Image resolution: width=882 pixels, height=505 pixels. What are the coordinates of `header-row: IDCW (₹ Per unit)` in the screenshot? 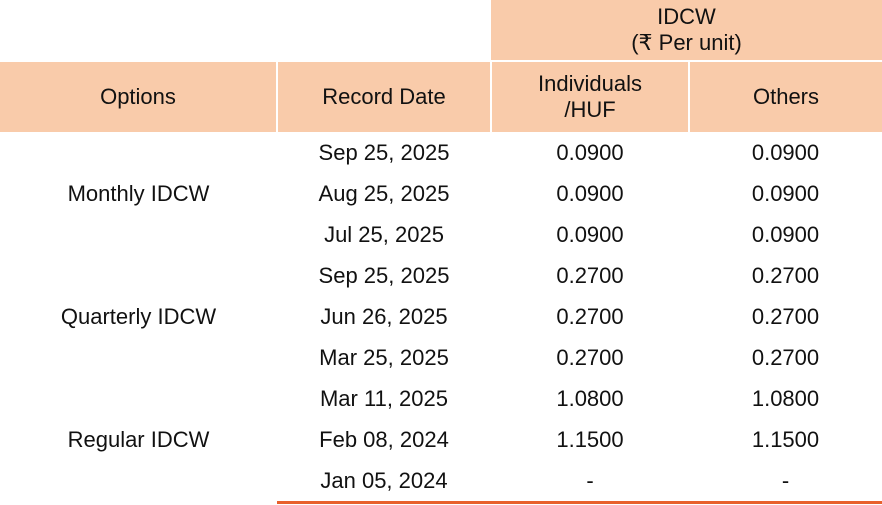 It's located at (441, 31).